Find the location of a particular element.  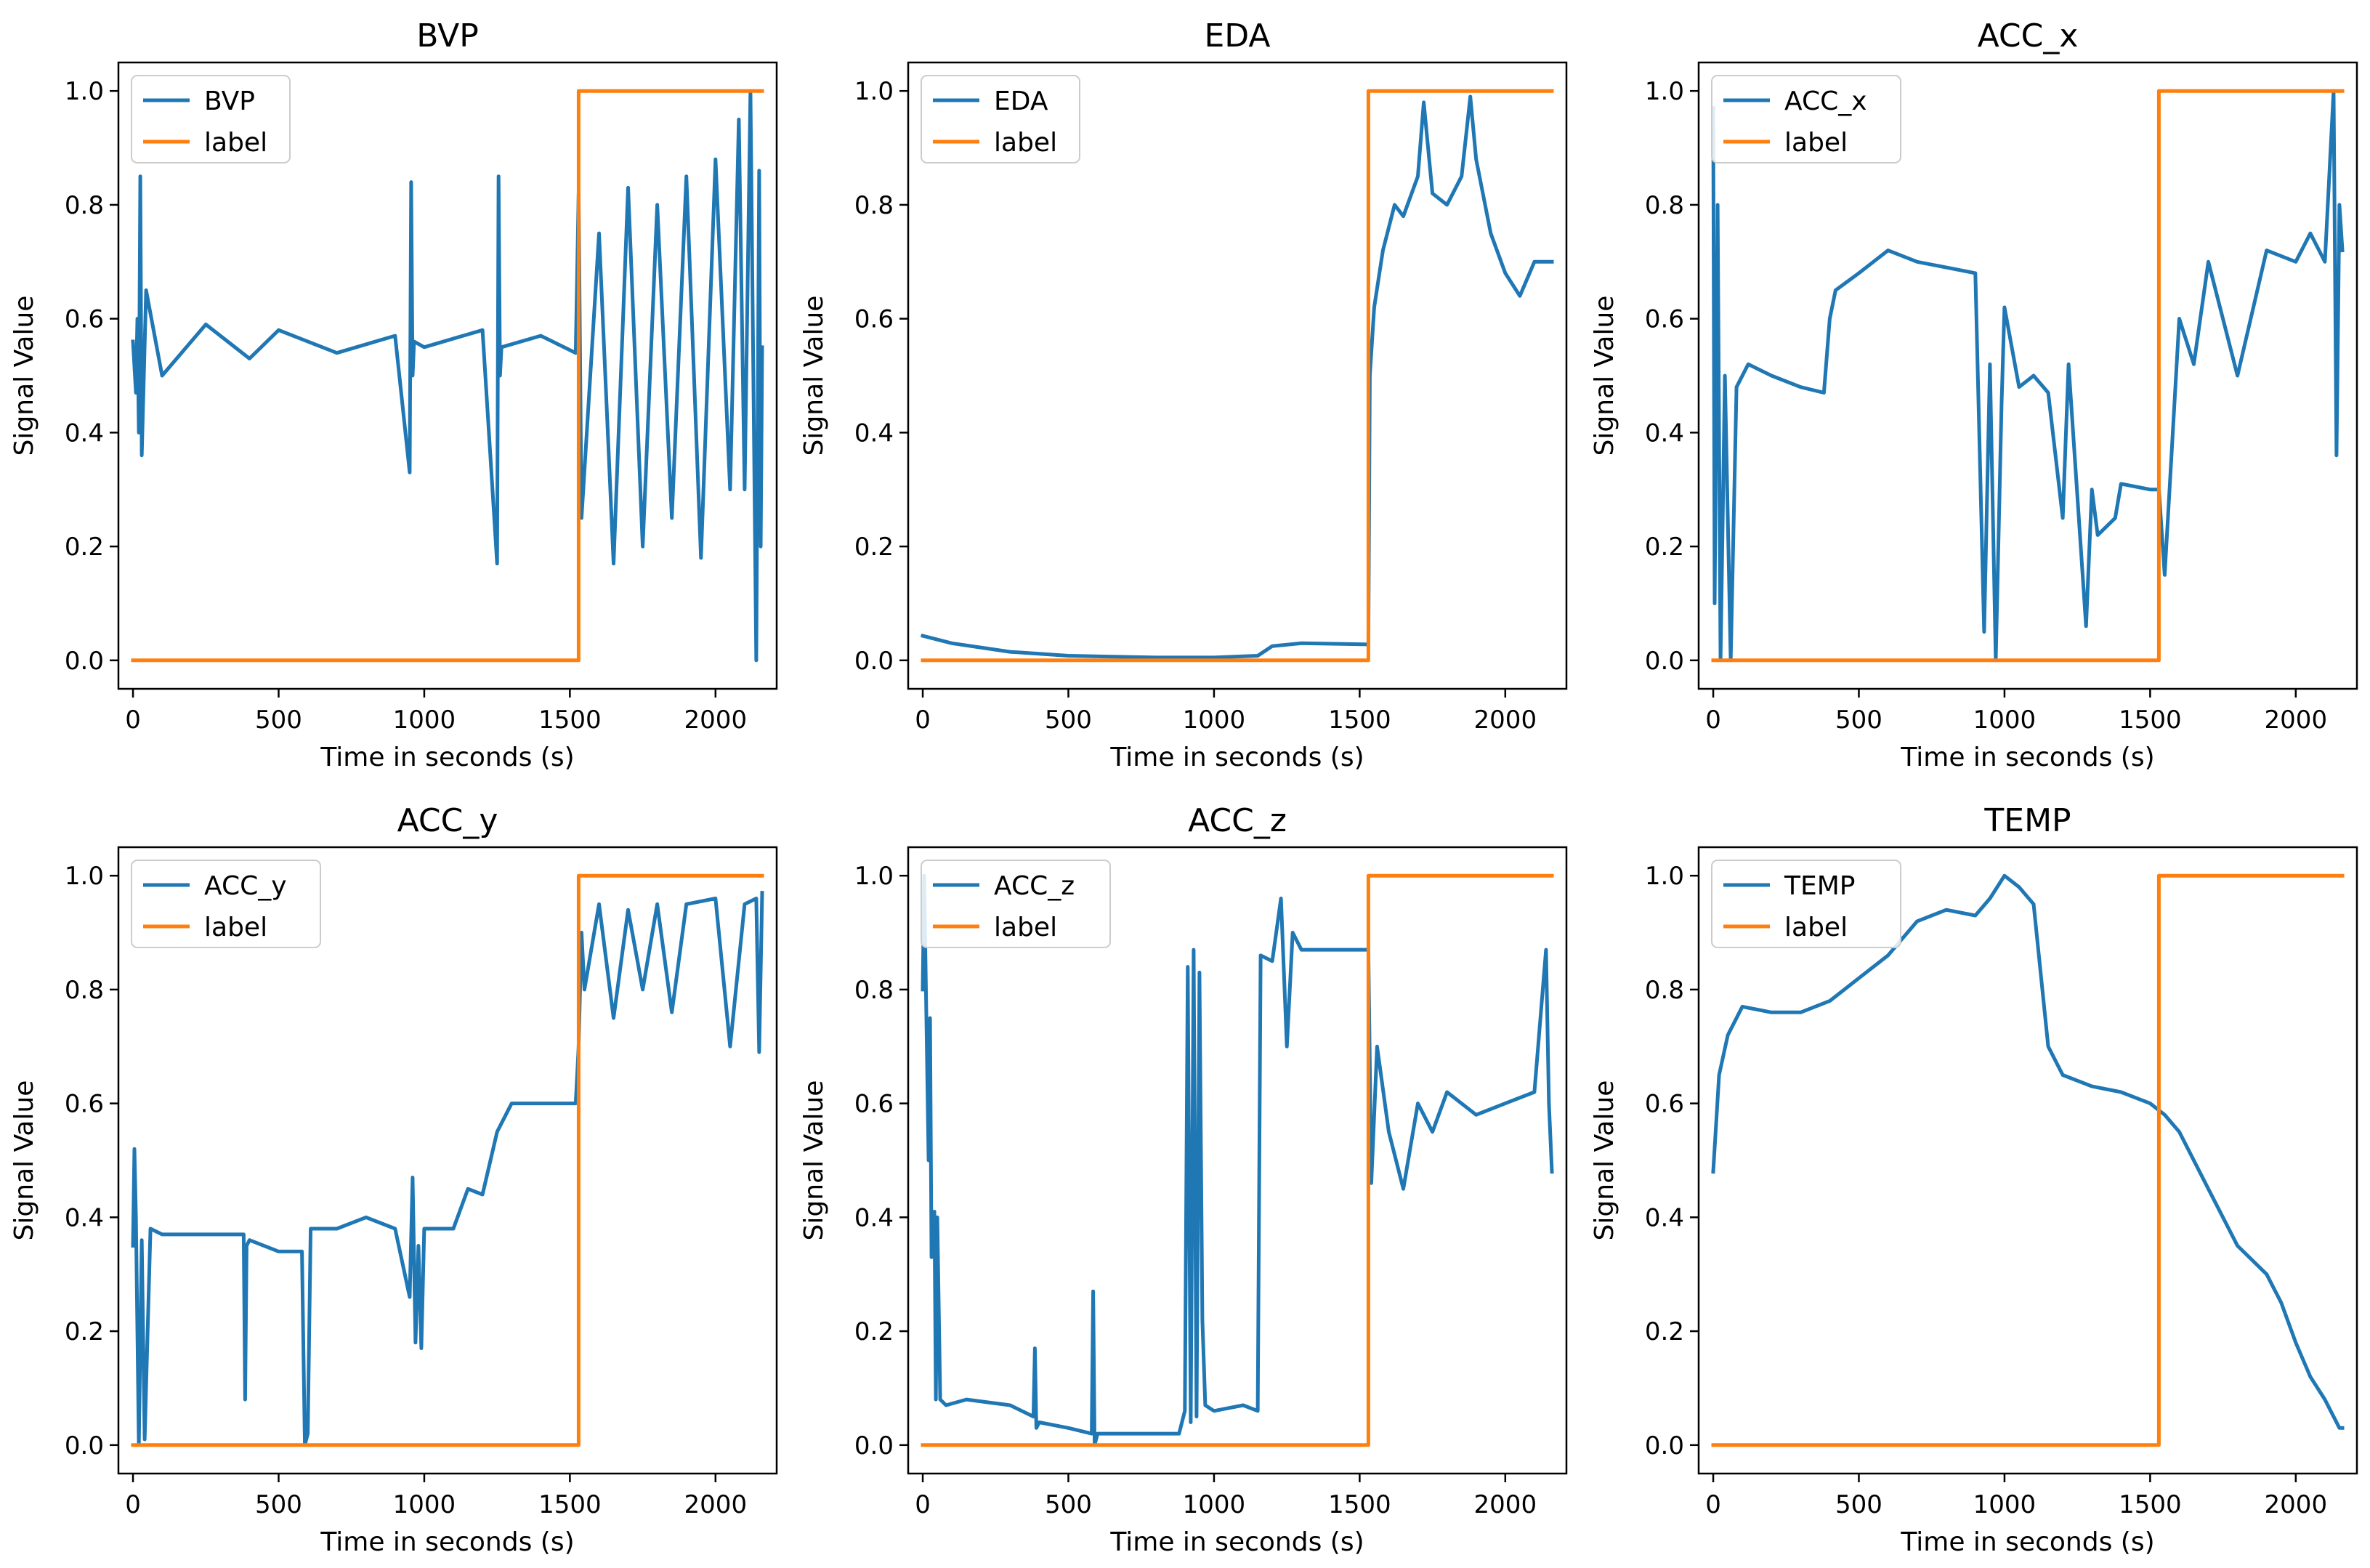

legend-label: ACC_y is located at coordinates (245, 886).